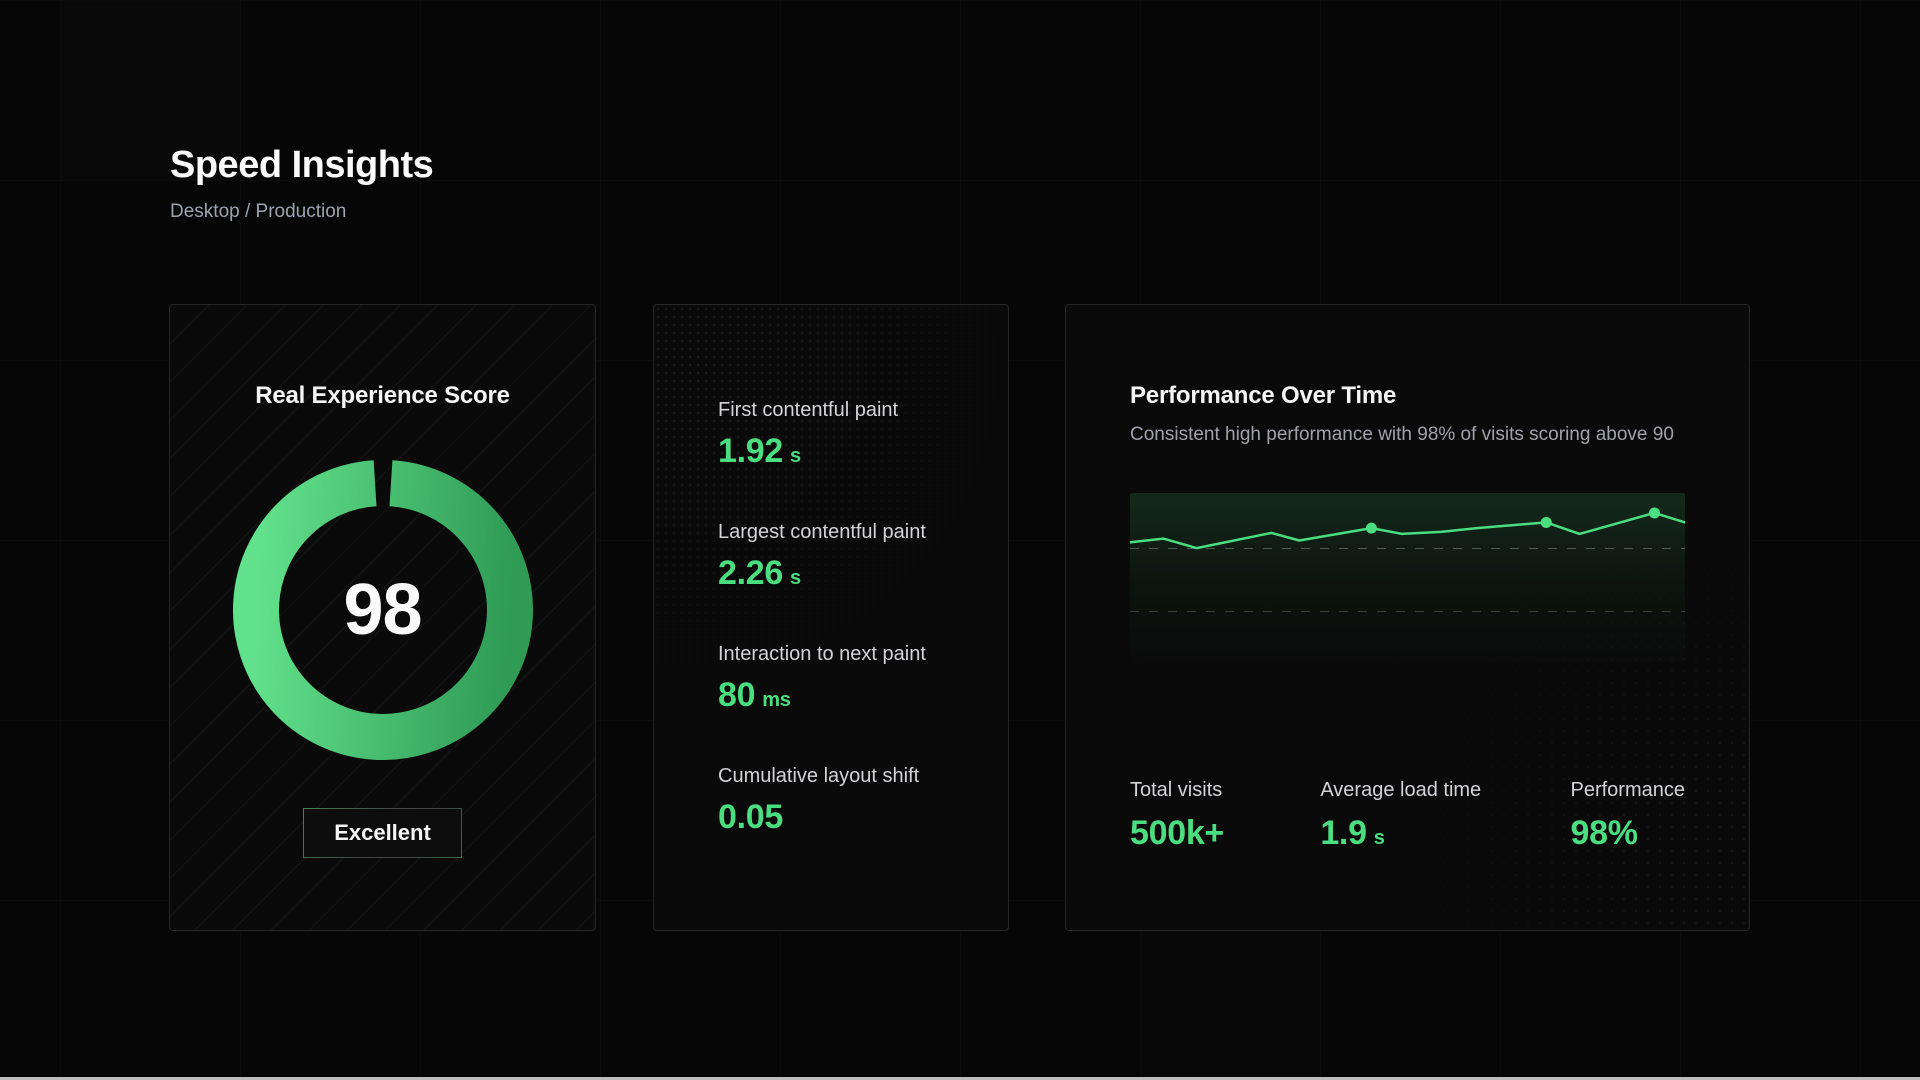  What do you see at coordinates (1263, 395) in the screenshot?
I see `performance-card-title: Performance Over Time` at bounding box center [1263, 395].